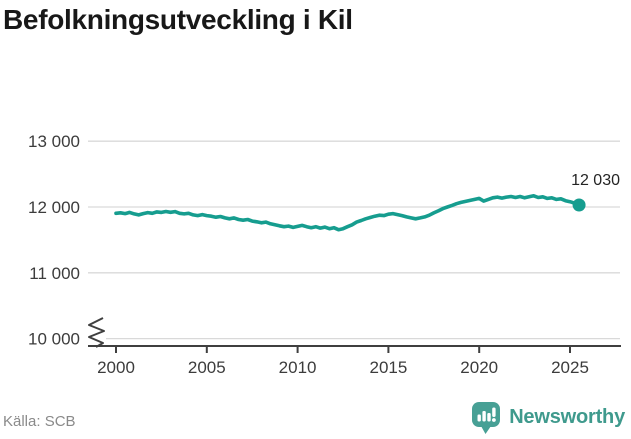  What do you see at coordinates (39, 421) in the screenshot?
I see `source-note: Källa: SCB` at bounding box center [39, 421].